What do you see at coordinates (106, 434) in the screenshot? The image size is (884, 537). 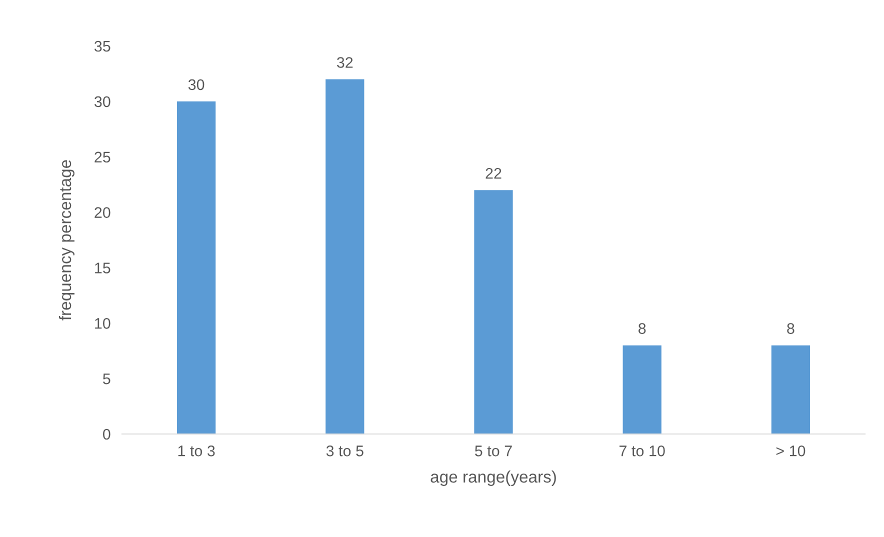 I see `y-tick-label: 0` at bounding box center [106, 434].